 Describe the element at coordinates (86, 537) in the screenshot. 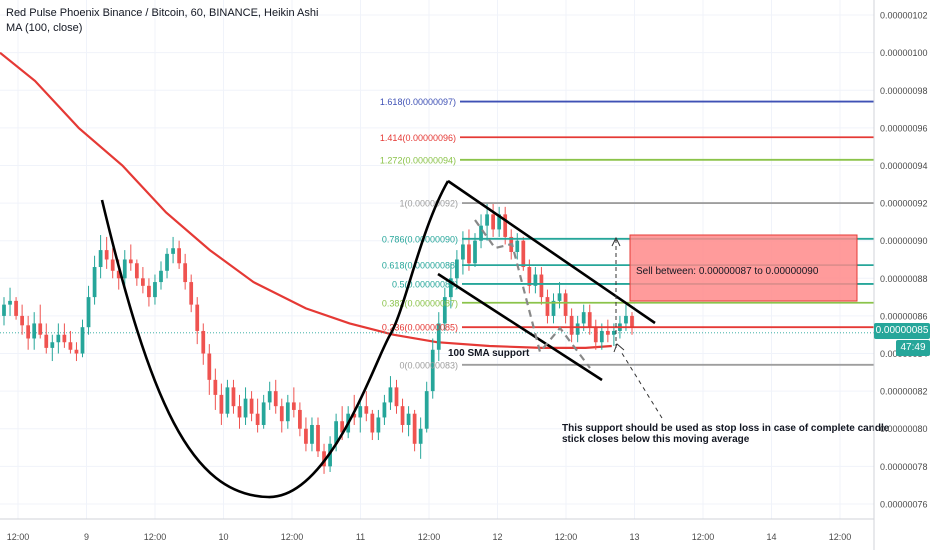

I see `time-tick-label: 9` at that location.